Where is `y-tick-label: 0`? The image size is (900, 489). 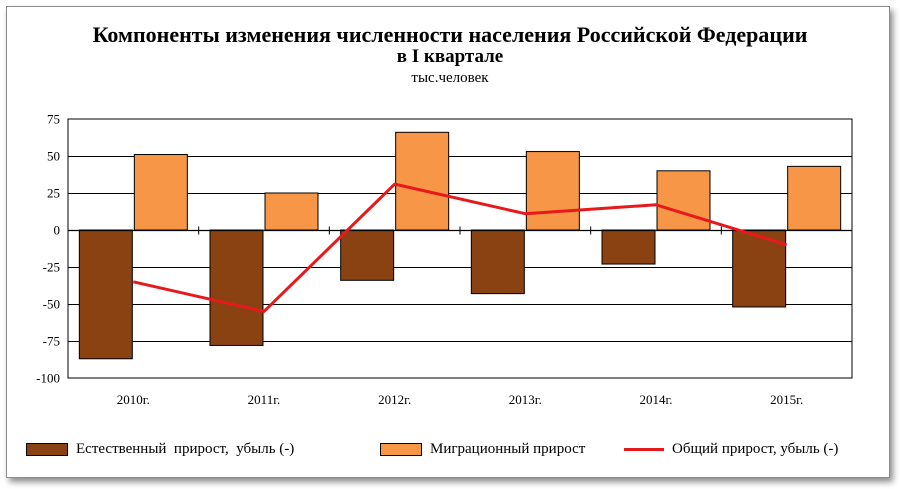
y-tick-label: 0 is located at coordinates (57, 230).